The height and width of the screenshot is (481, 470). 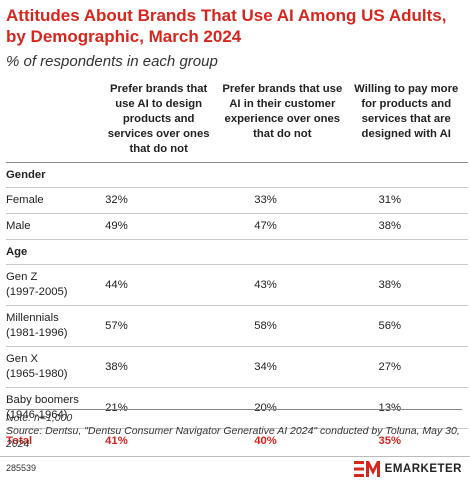 What do you see at coordinates (21, 468) in the screenshot?
I see `chart-id: 285539` at bounding box center [21, 468].